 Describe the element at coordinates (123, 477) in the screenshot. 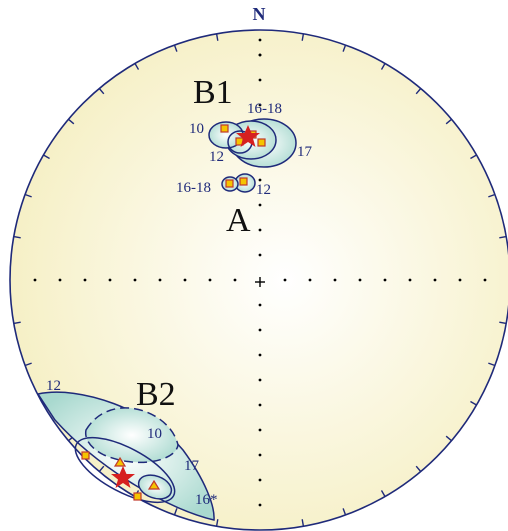

I see `b2-mean-star-icon` at that location.